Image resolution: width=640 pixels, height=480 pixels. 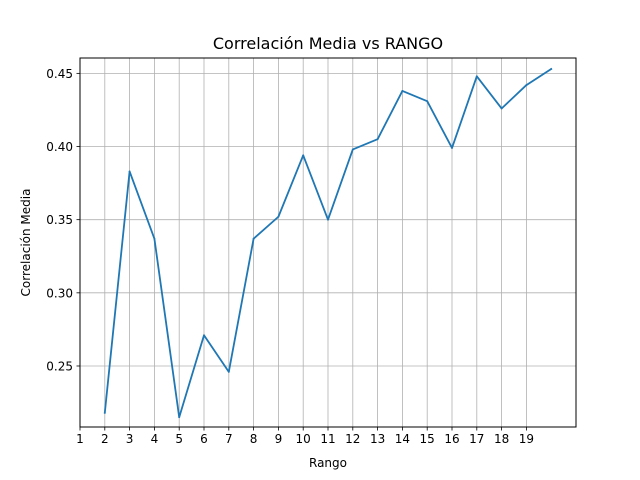 I want to click on x-tick-label: 18, so click(x=501, y=439).